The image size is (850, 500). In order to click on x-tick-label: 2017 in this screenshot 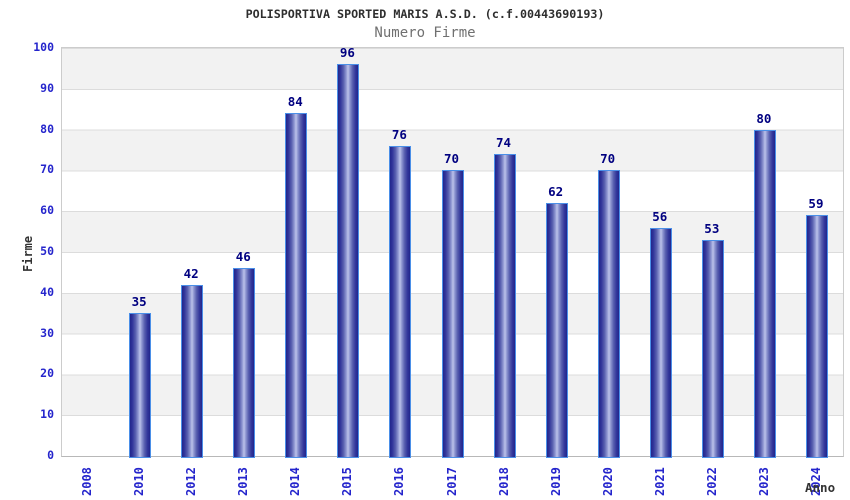, I will do `click(451, 481)`.